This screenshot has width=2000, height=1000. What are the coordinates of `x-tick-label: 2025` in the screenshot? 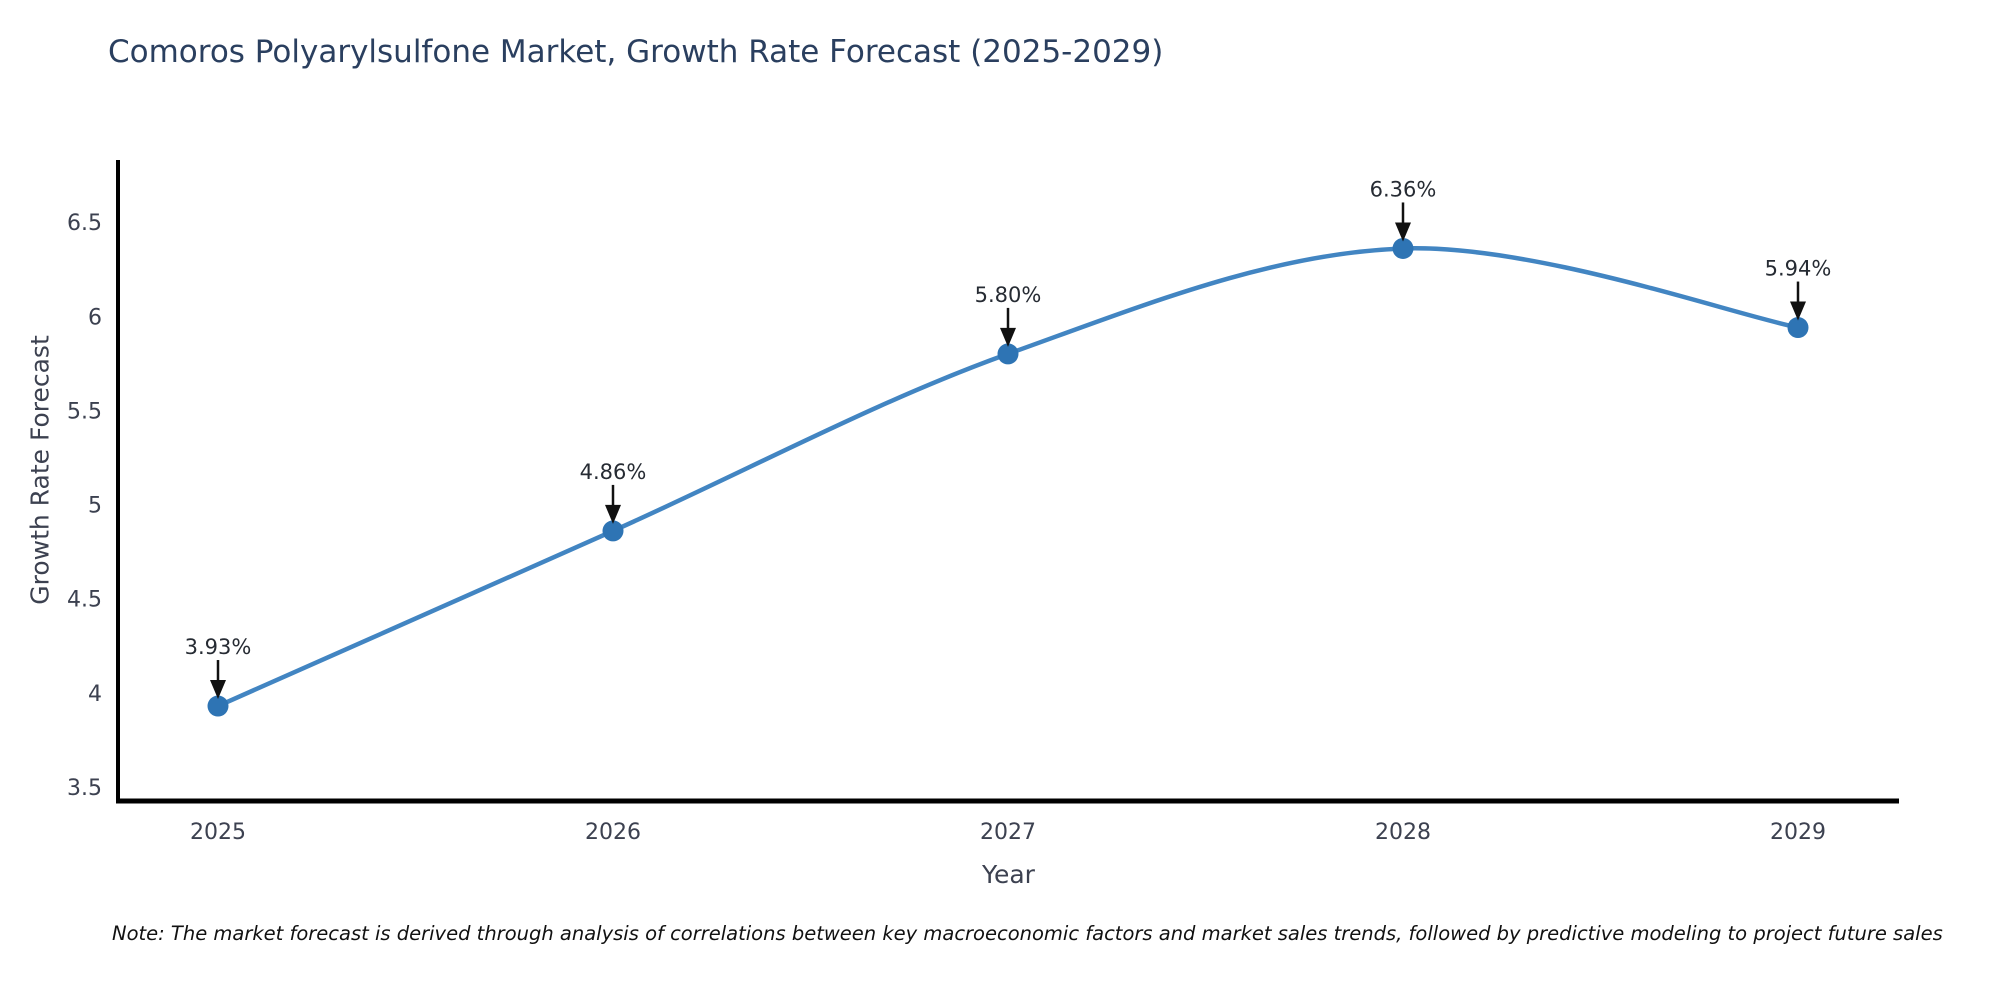 It's located at (218, 832).